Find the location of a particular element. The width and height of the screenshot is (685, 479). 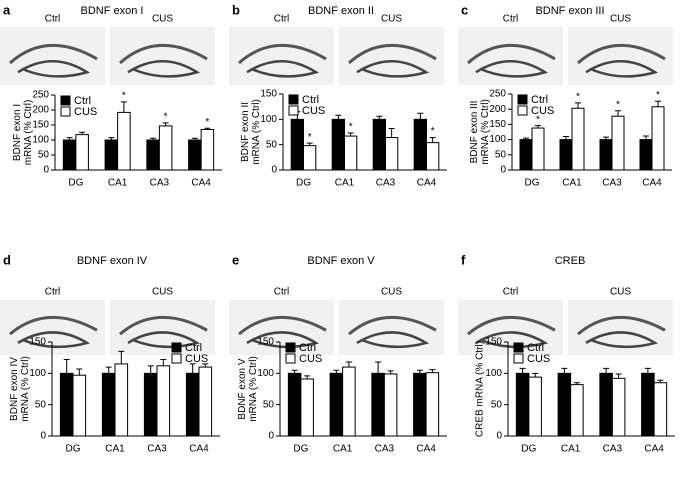

panel-letter: f is located at coordinates (463, 259).